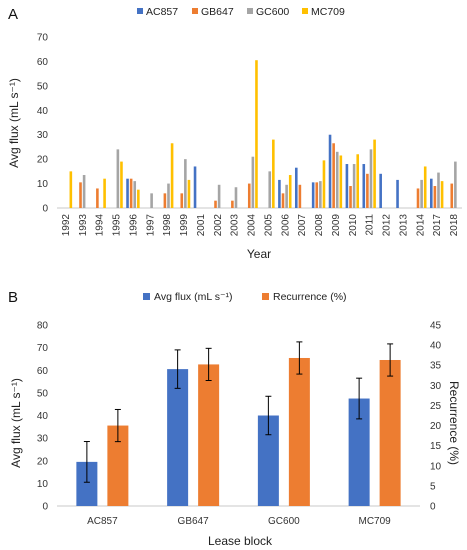 This screenshot has width=467, height=550. What do you see at coordinates (127, 193) in the screenshot?
I see `bar-ac857-1996` at bounding box center [127, 193].